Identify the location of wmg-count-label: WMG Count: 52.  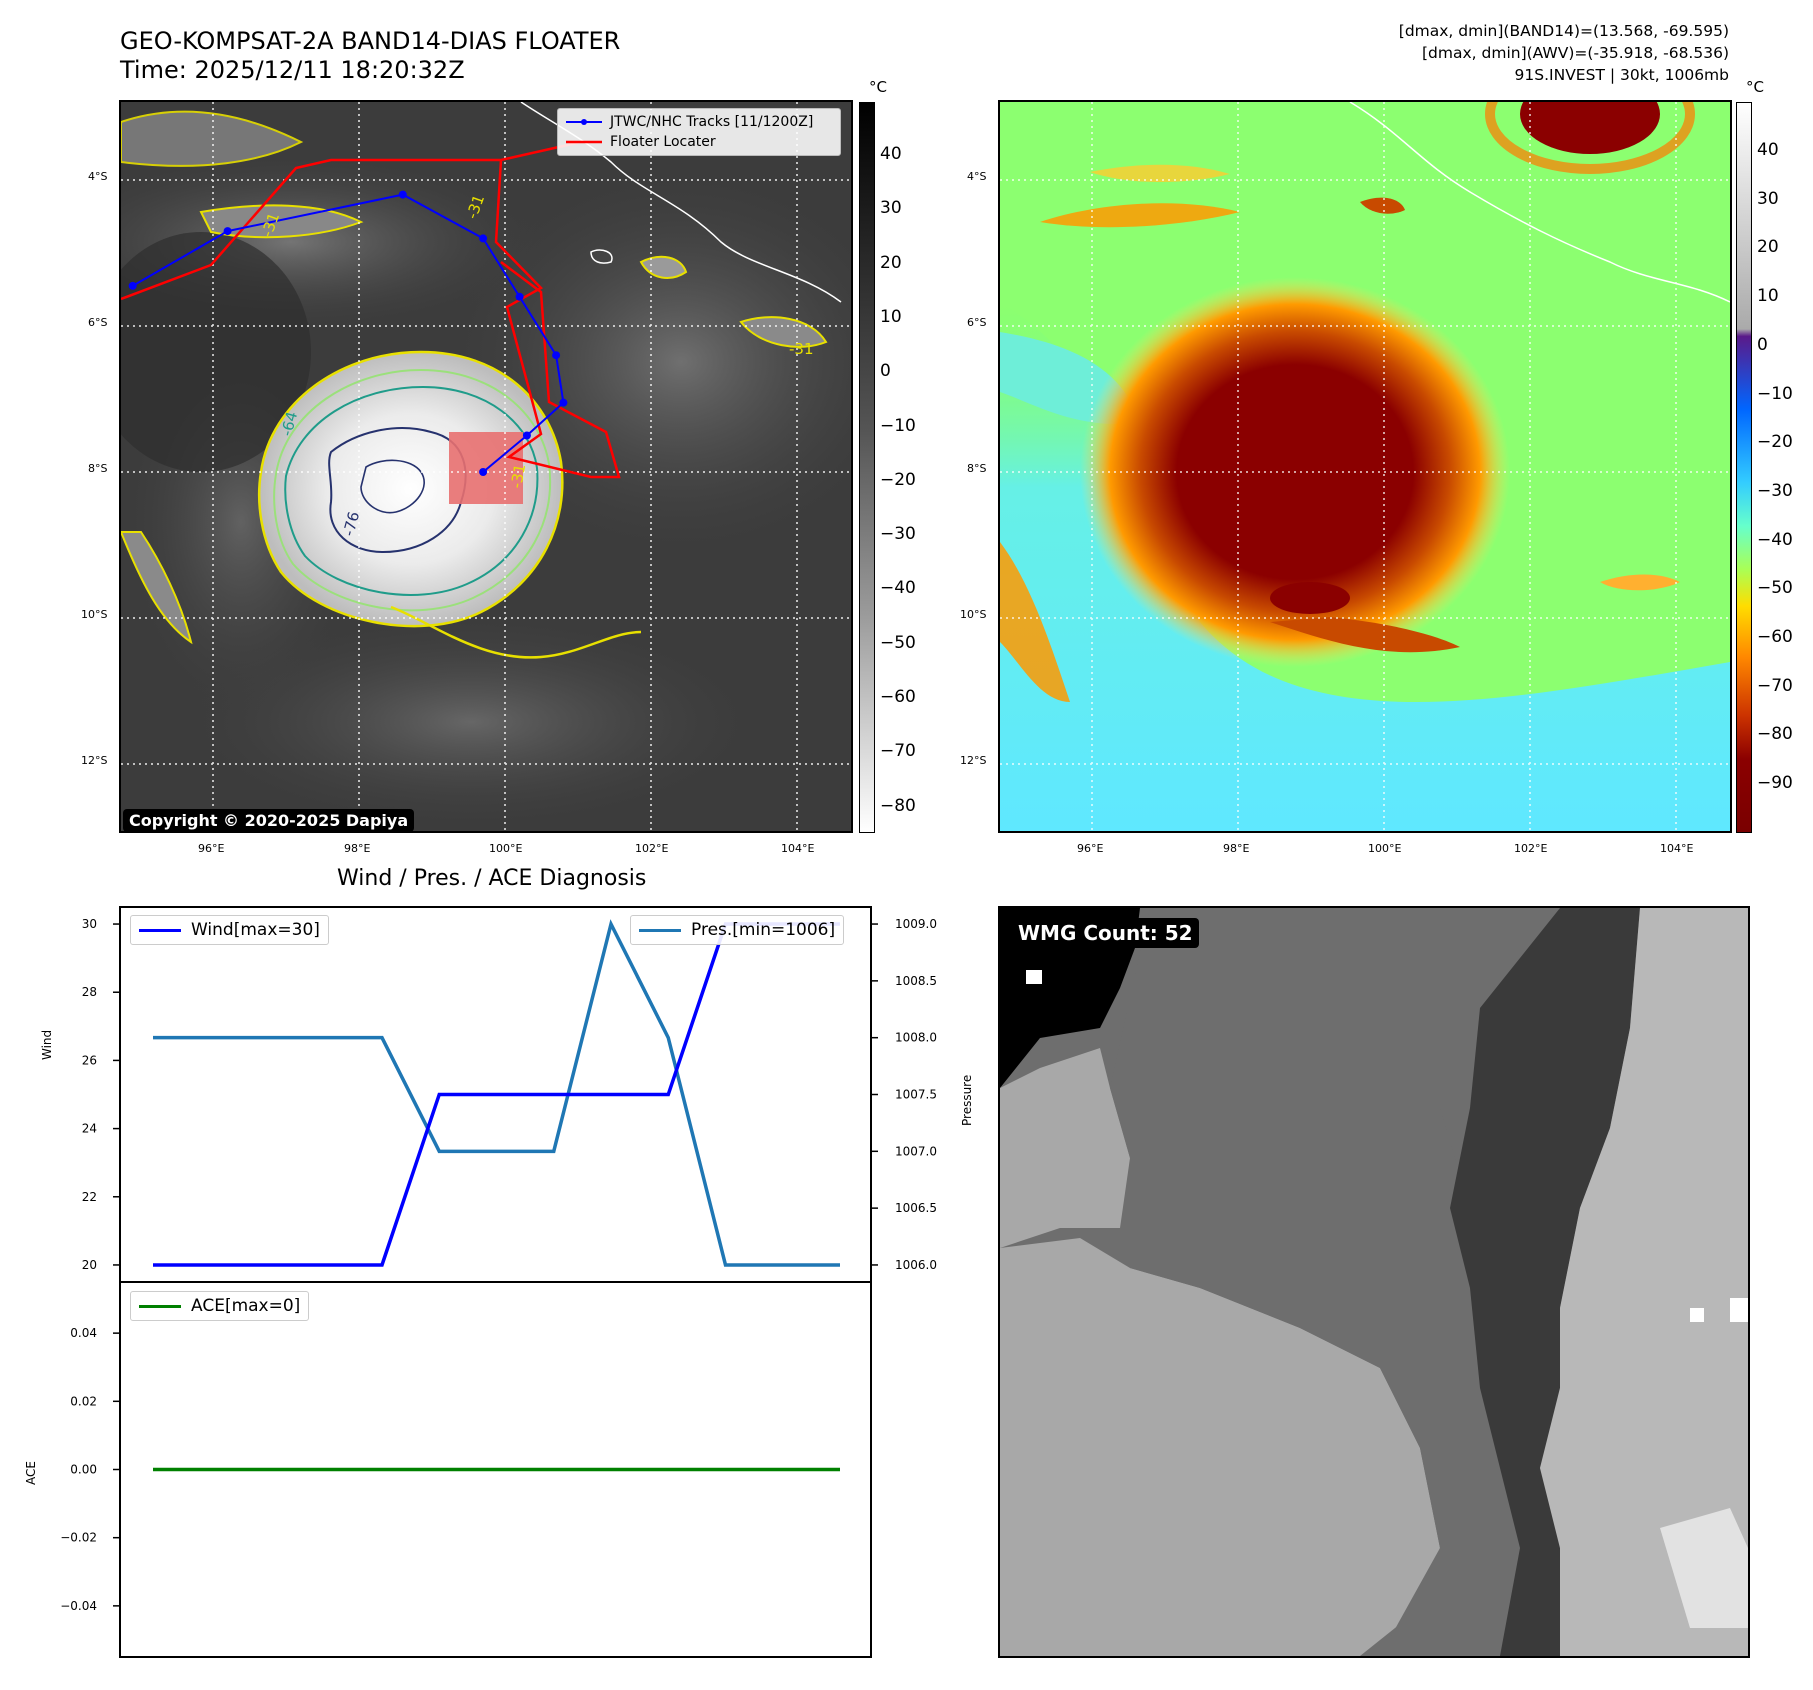
(1105, 933).